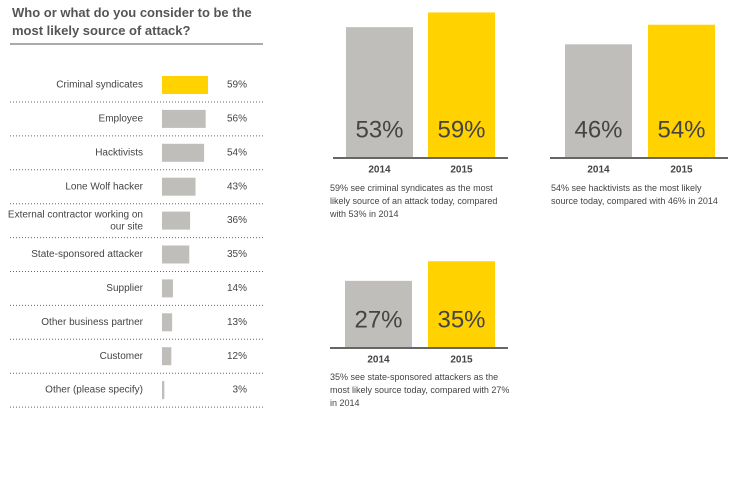 The height and width of the screenshot is (495, 756). I want to click on category-label: External contractor working on our site, so click(76, 220).